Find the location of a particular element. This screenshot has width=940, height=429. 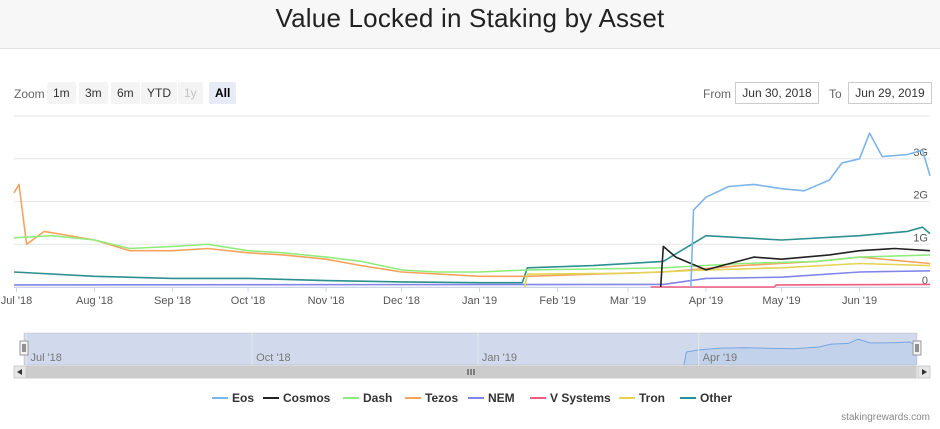

legend-item-other: Other is located at coordinates (706, 398).